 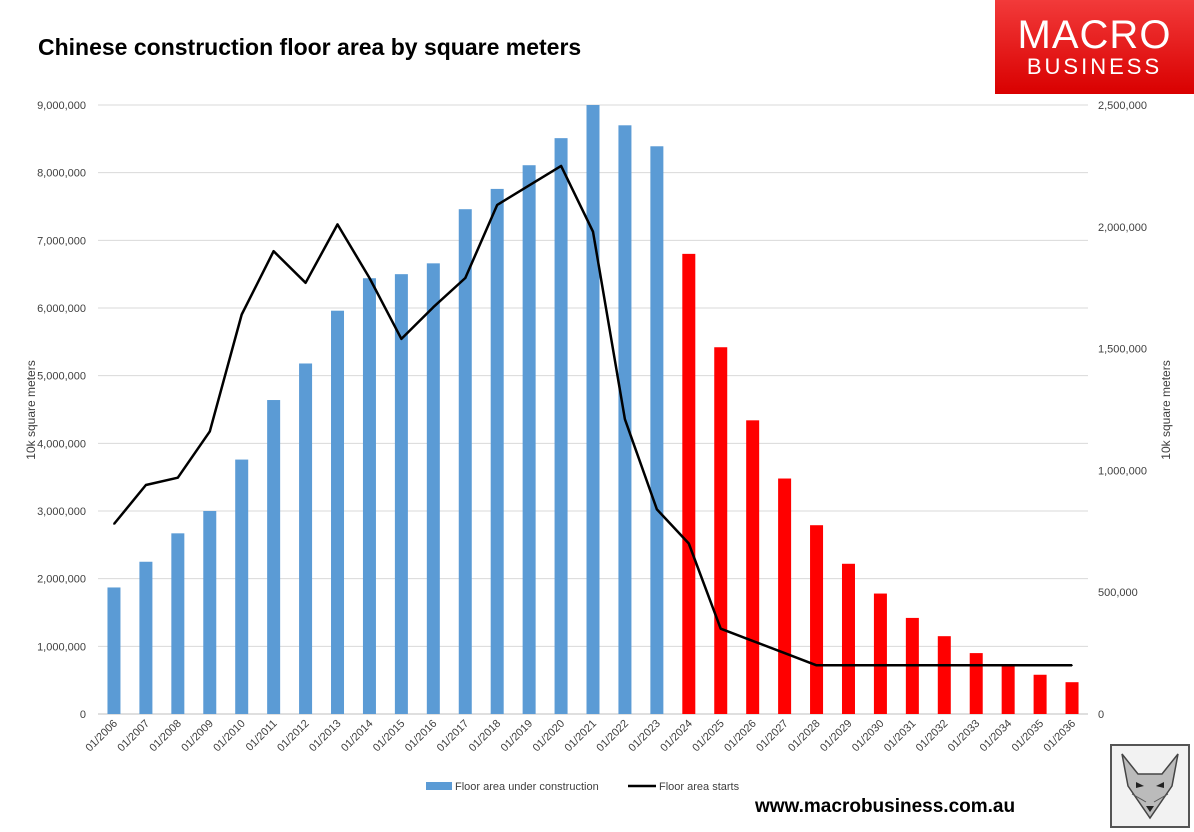 What do you see at coordinates (1122, 350) in the screenshot?
I see `y2-tick-label: 1,500,000` at bounding box center [1122, 350].